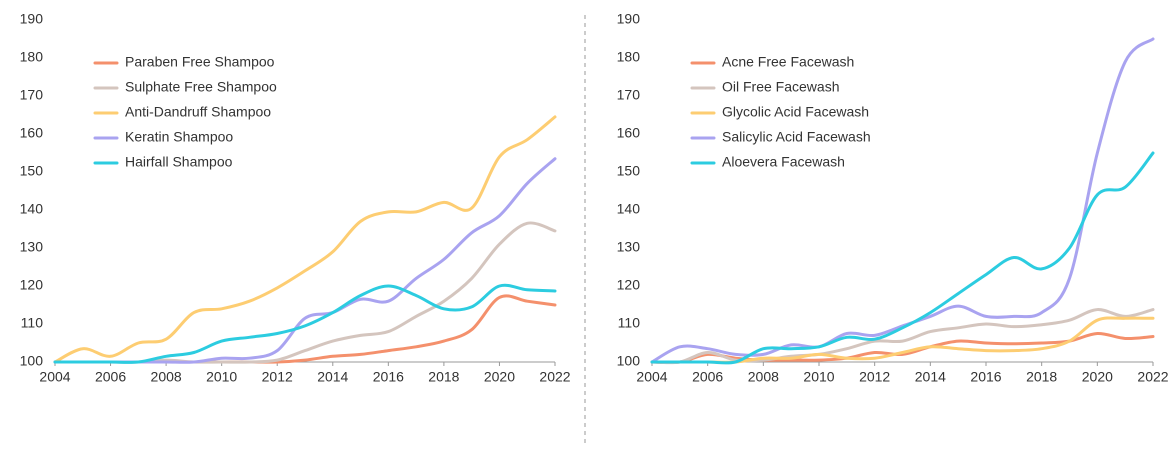 This screenshot has width=1176, height=450. Describe the element at coordinates (179, 162) in the screenshot. I see `legend-label: Hairfall Shampoo` at that location.